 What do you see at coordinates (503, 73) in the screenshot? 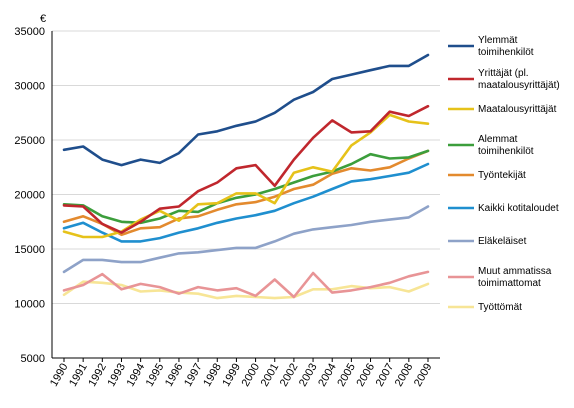
I see `legend-label: Yrittäjät (pl.` at bounding box center [503, 73].